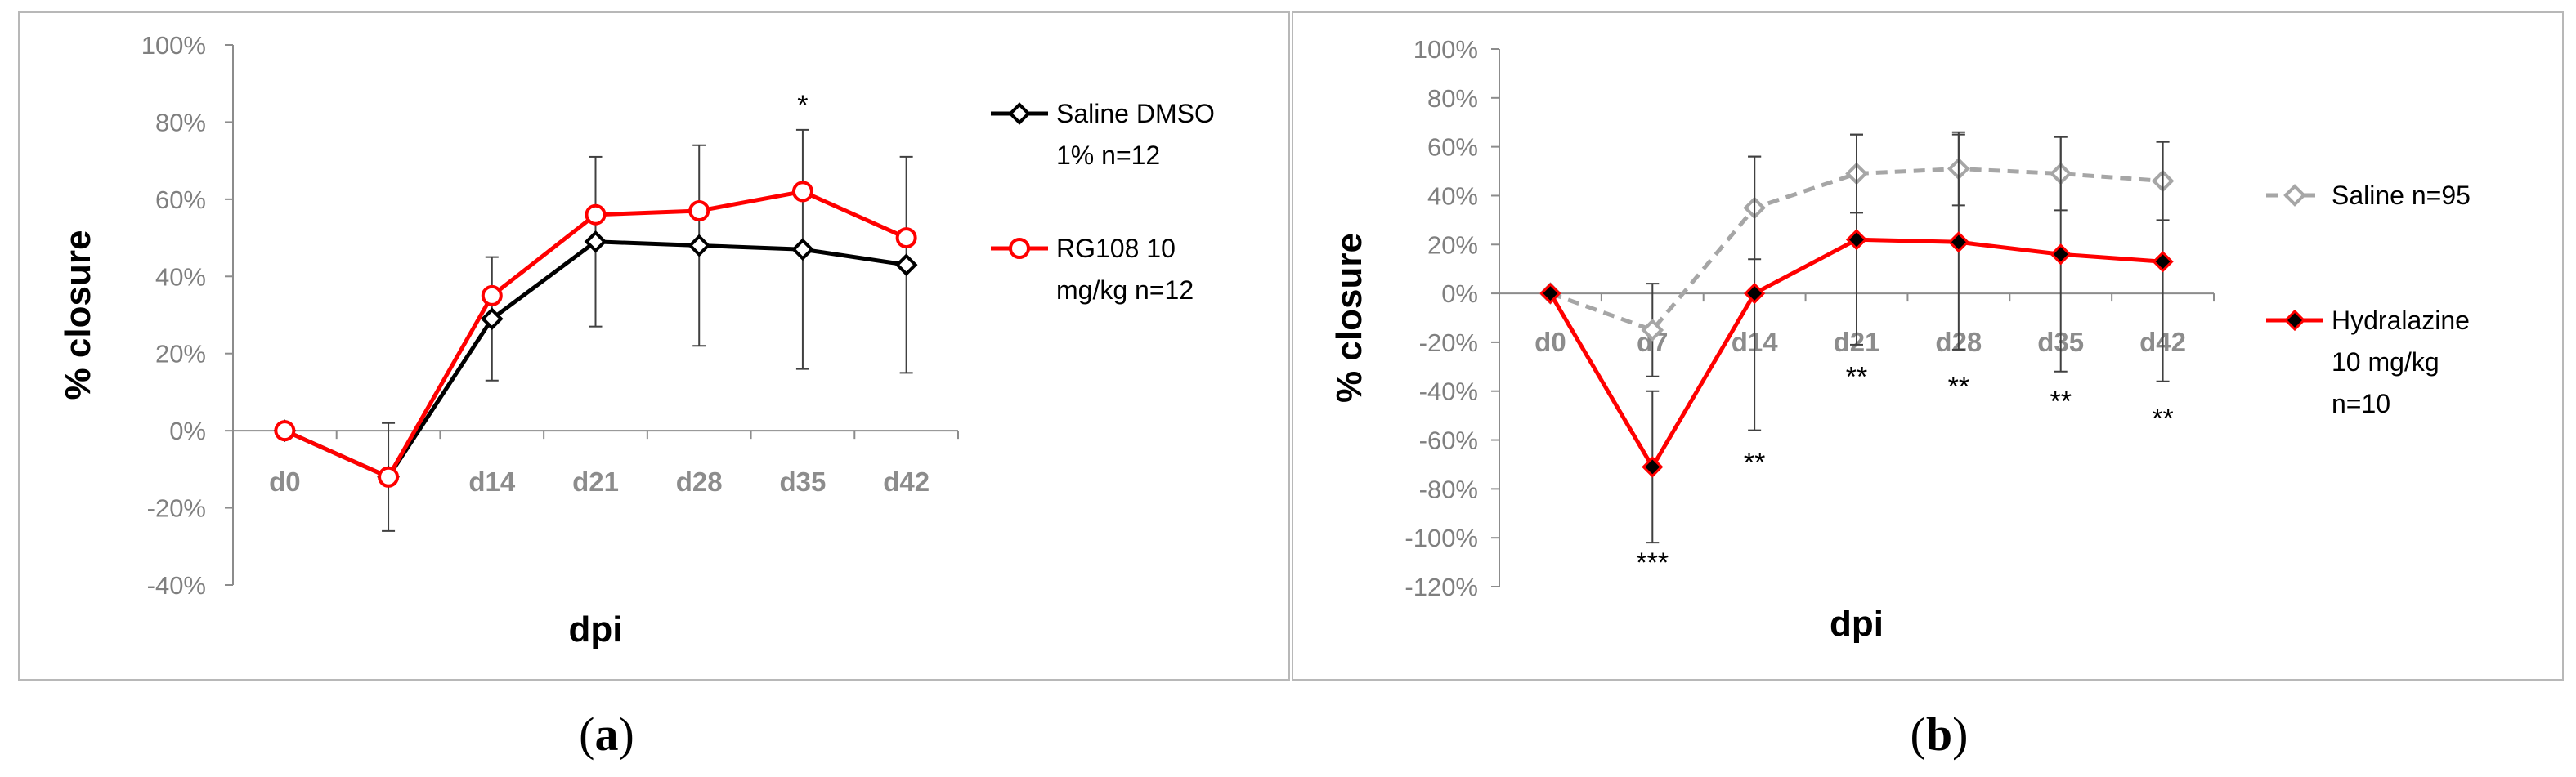 The width and height of the screenshot is (2576, 777). I want to click on significance-annotation: ***, so click(1653, 563).